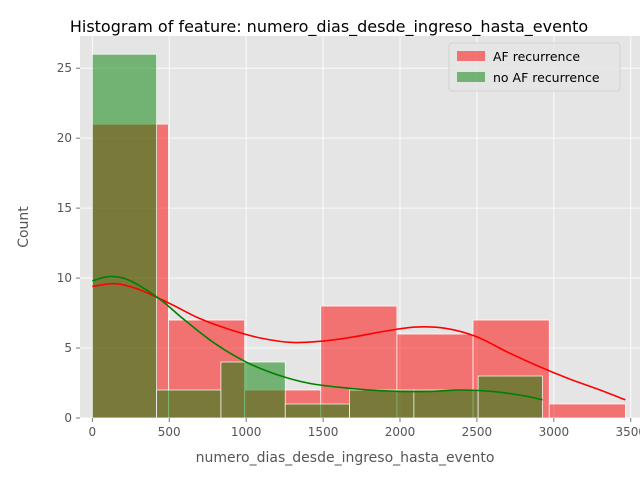 This screenshot has width=640, height=480. I want to click on y-tick-label: 20, so click(64, 138).